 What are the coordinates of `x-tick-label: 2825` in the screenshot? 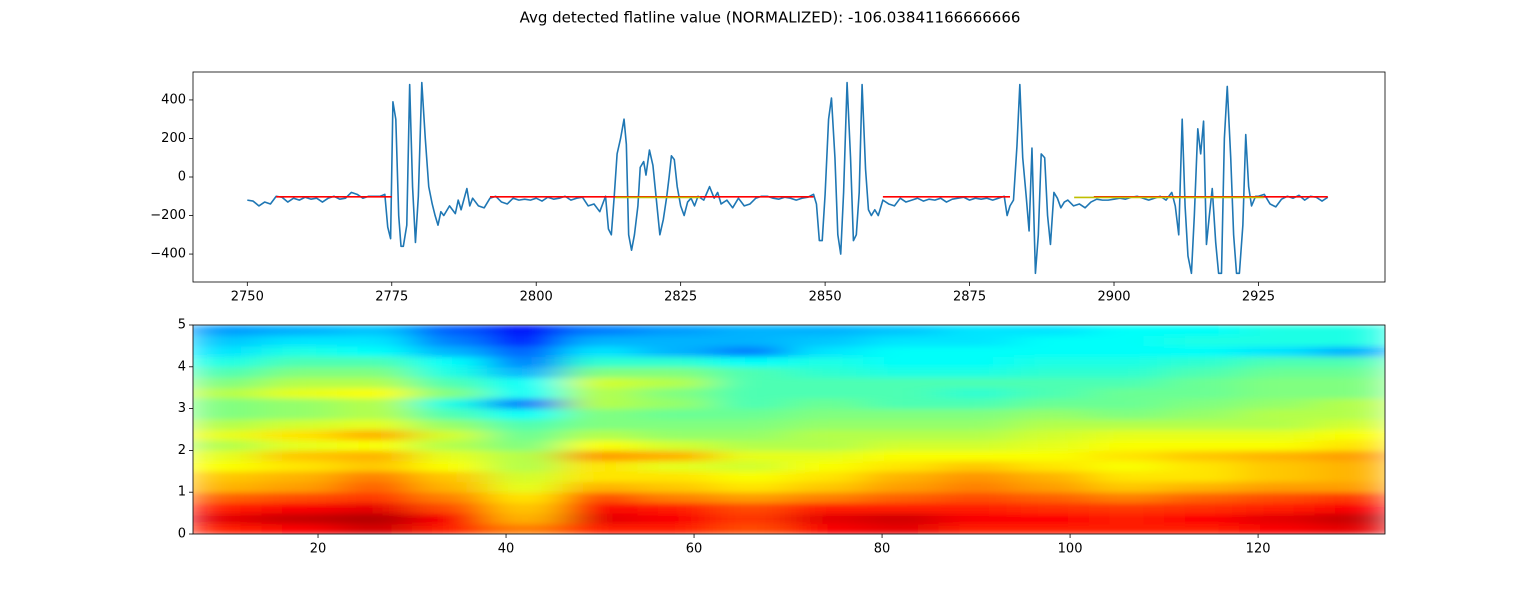 It's located at (680, 297).